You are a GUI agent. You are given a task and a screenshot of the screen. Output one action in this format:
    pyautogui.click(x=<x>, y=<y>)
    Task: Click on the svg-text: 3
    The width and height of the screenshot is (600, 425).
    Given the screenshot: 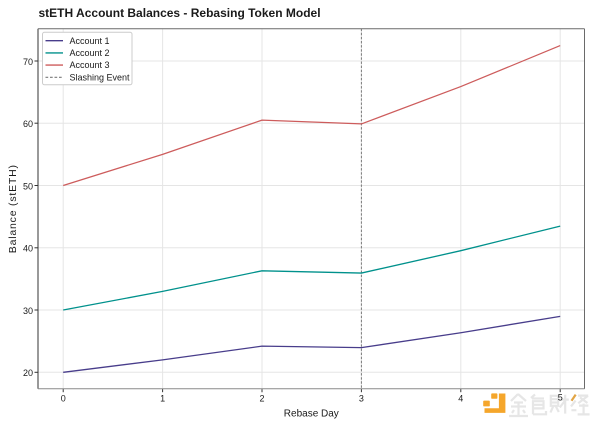 What is the action you would take?
    pyautogui.click(x=361, y=398)
    